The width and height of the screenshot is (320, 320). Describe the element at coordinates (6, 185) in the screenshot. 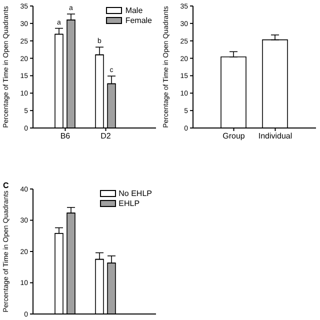

I see `text: C` at that location.